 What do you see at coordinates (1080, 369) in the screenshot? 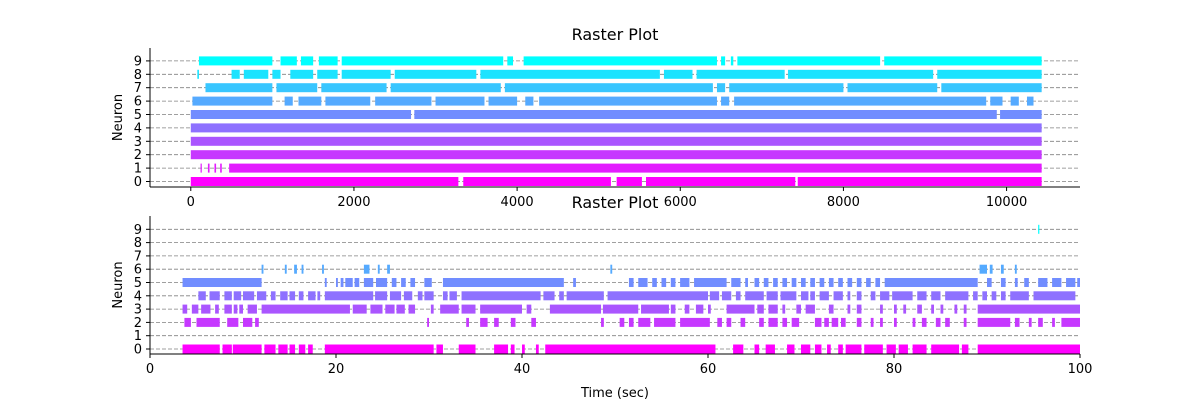
I see `x-tick-label: 100` at bounding box center [1080, 369].